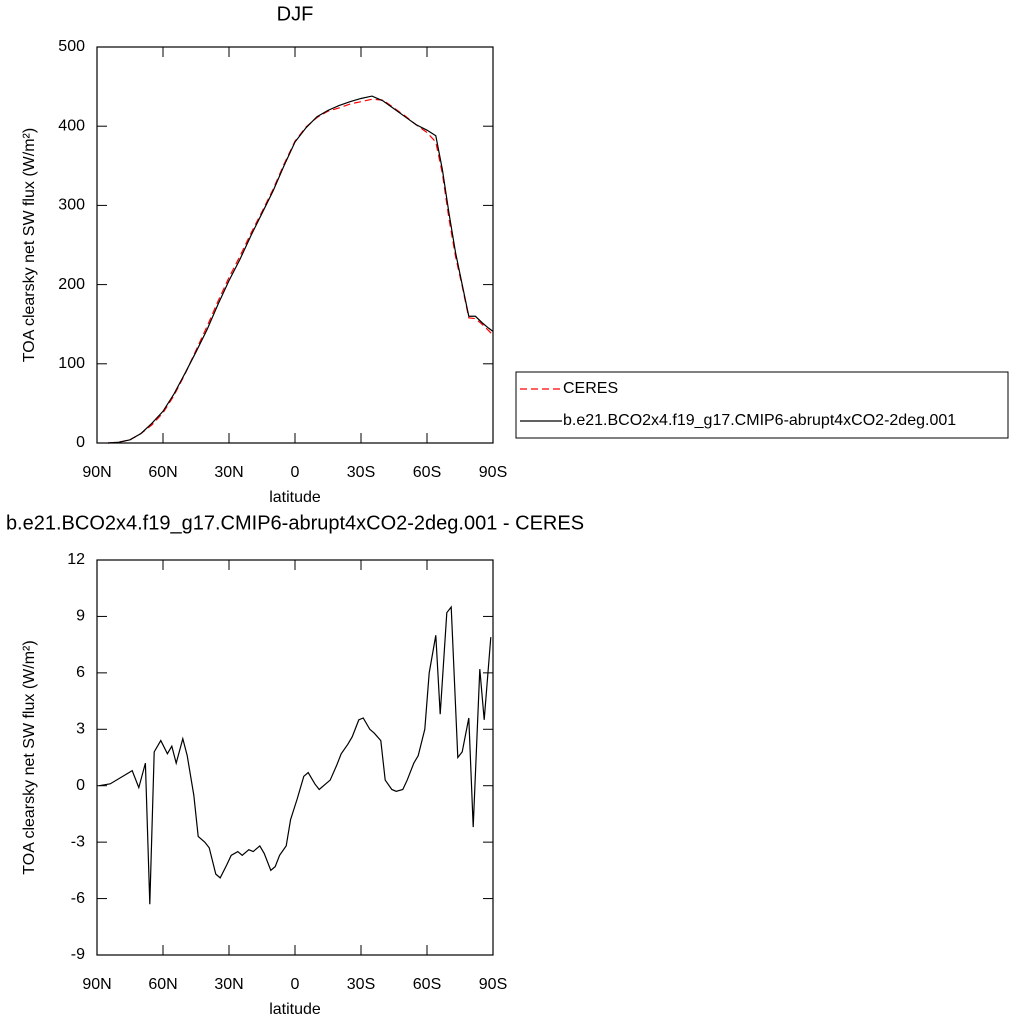  What do you see at coordinates (71, 125) in the screenshot?
I see `y-tick-label: 400` at bounding box center [71, 125].